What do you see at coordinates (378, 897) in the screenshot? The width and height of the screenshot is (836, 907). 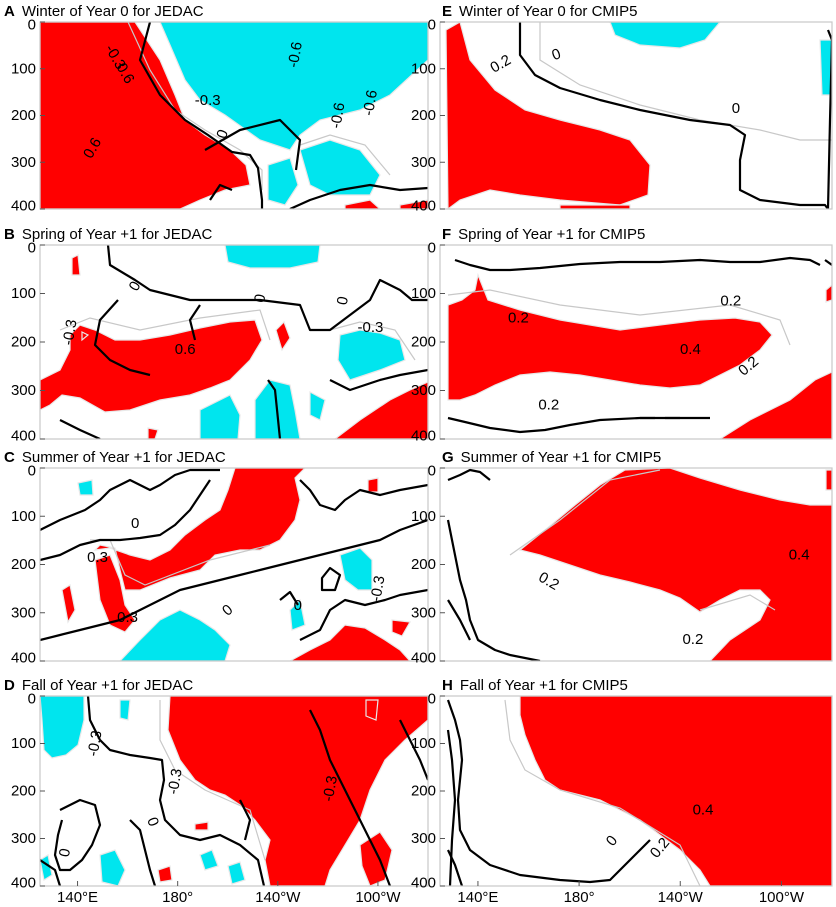 I see `x-tick-label: 100°W` at bounding box center [378, 897].